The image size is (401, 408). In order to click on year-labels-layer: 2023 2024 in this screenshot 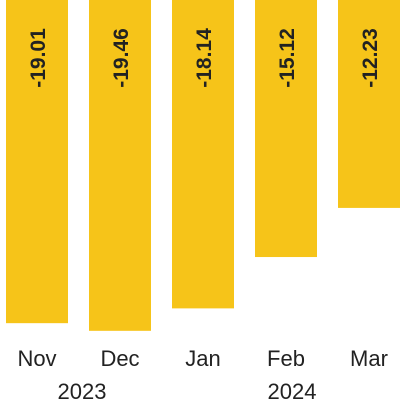, I will do `click(187, 391)`.